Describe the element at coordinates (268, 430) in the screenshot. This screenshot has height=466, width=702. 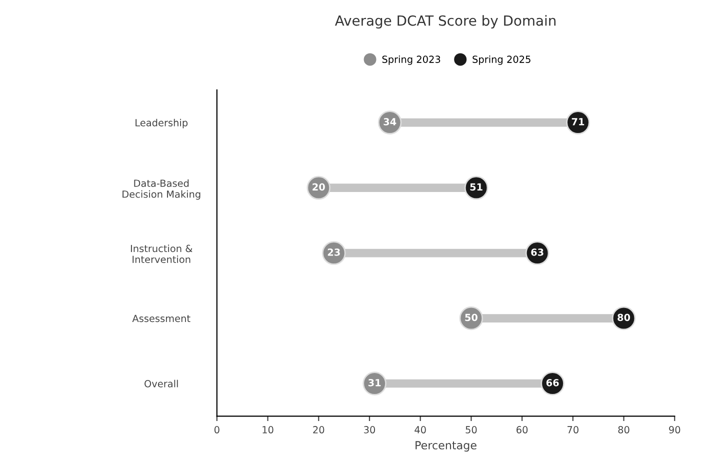
I see `x-tick-label: 10` at that location.